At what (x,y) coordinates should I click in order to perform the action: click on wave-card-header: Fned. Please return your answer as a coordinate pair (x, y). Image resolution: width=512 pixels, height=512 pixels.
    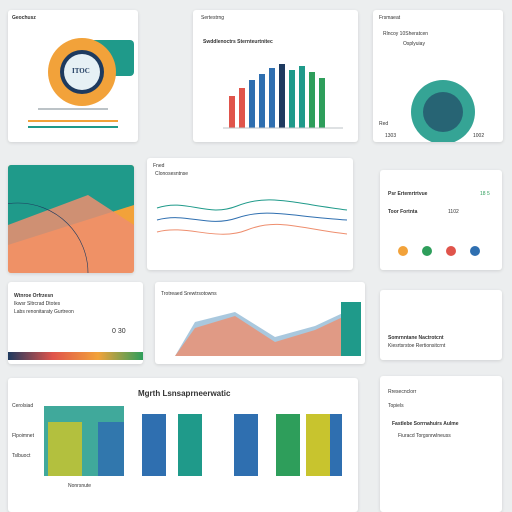
    Looking at the image, I should click on (159, 166).